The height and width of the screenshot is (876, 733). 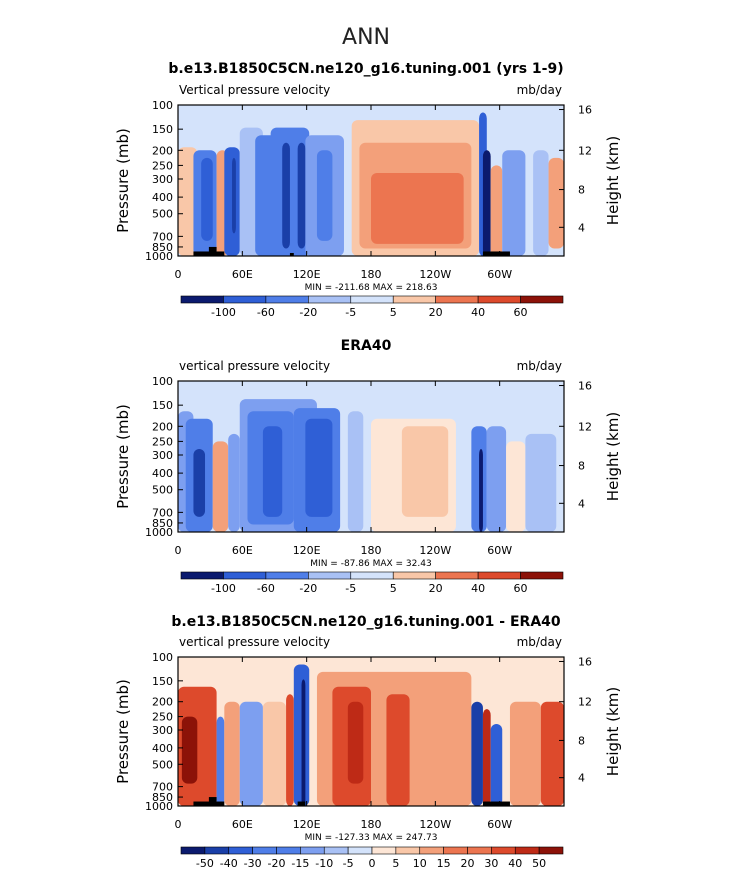 What do you see at coordinates (585, 150) in the screenshot?
I see `y2-tick-label: 12` at bounding box center [585, 150].